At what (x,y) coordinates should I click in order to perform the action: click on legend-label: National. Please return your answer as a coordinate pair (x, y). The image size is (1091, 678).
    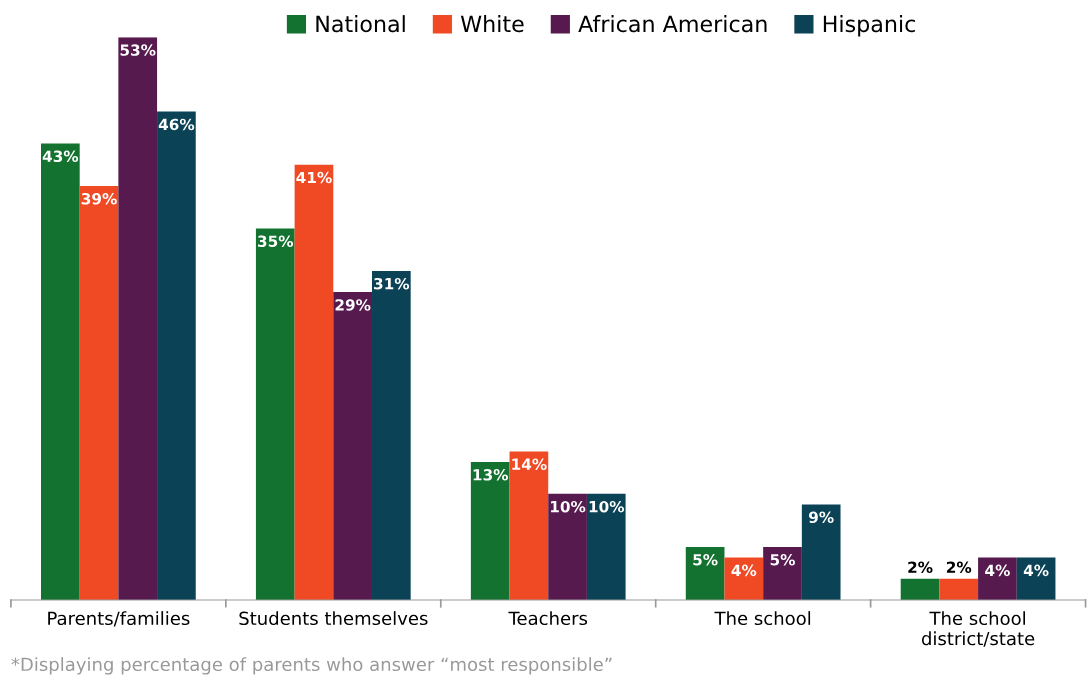
    Looking at the image, I should click on (360, 24).